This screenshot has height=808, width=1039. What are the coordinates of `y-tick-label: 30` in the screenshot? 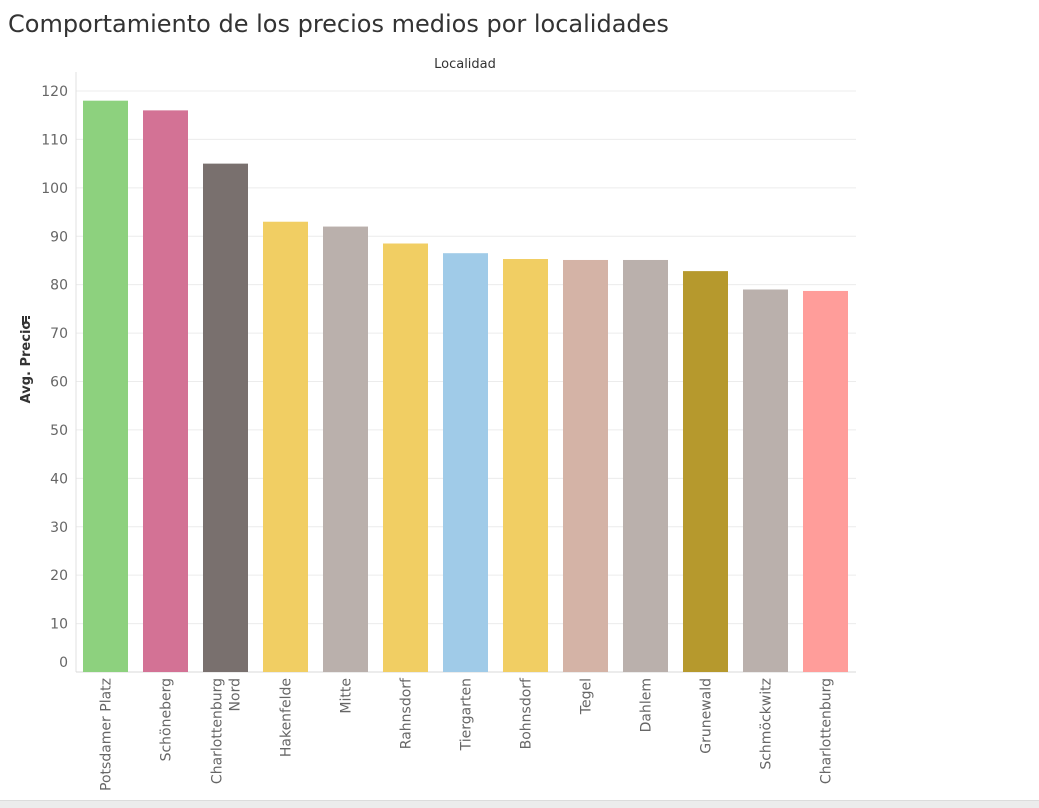 It's located at (59, 528).